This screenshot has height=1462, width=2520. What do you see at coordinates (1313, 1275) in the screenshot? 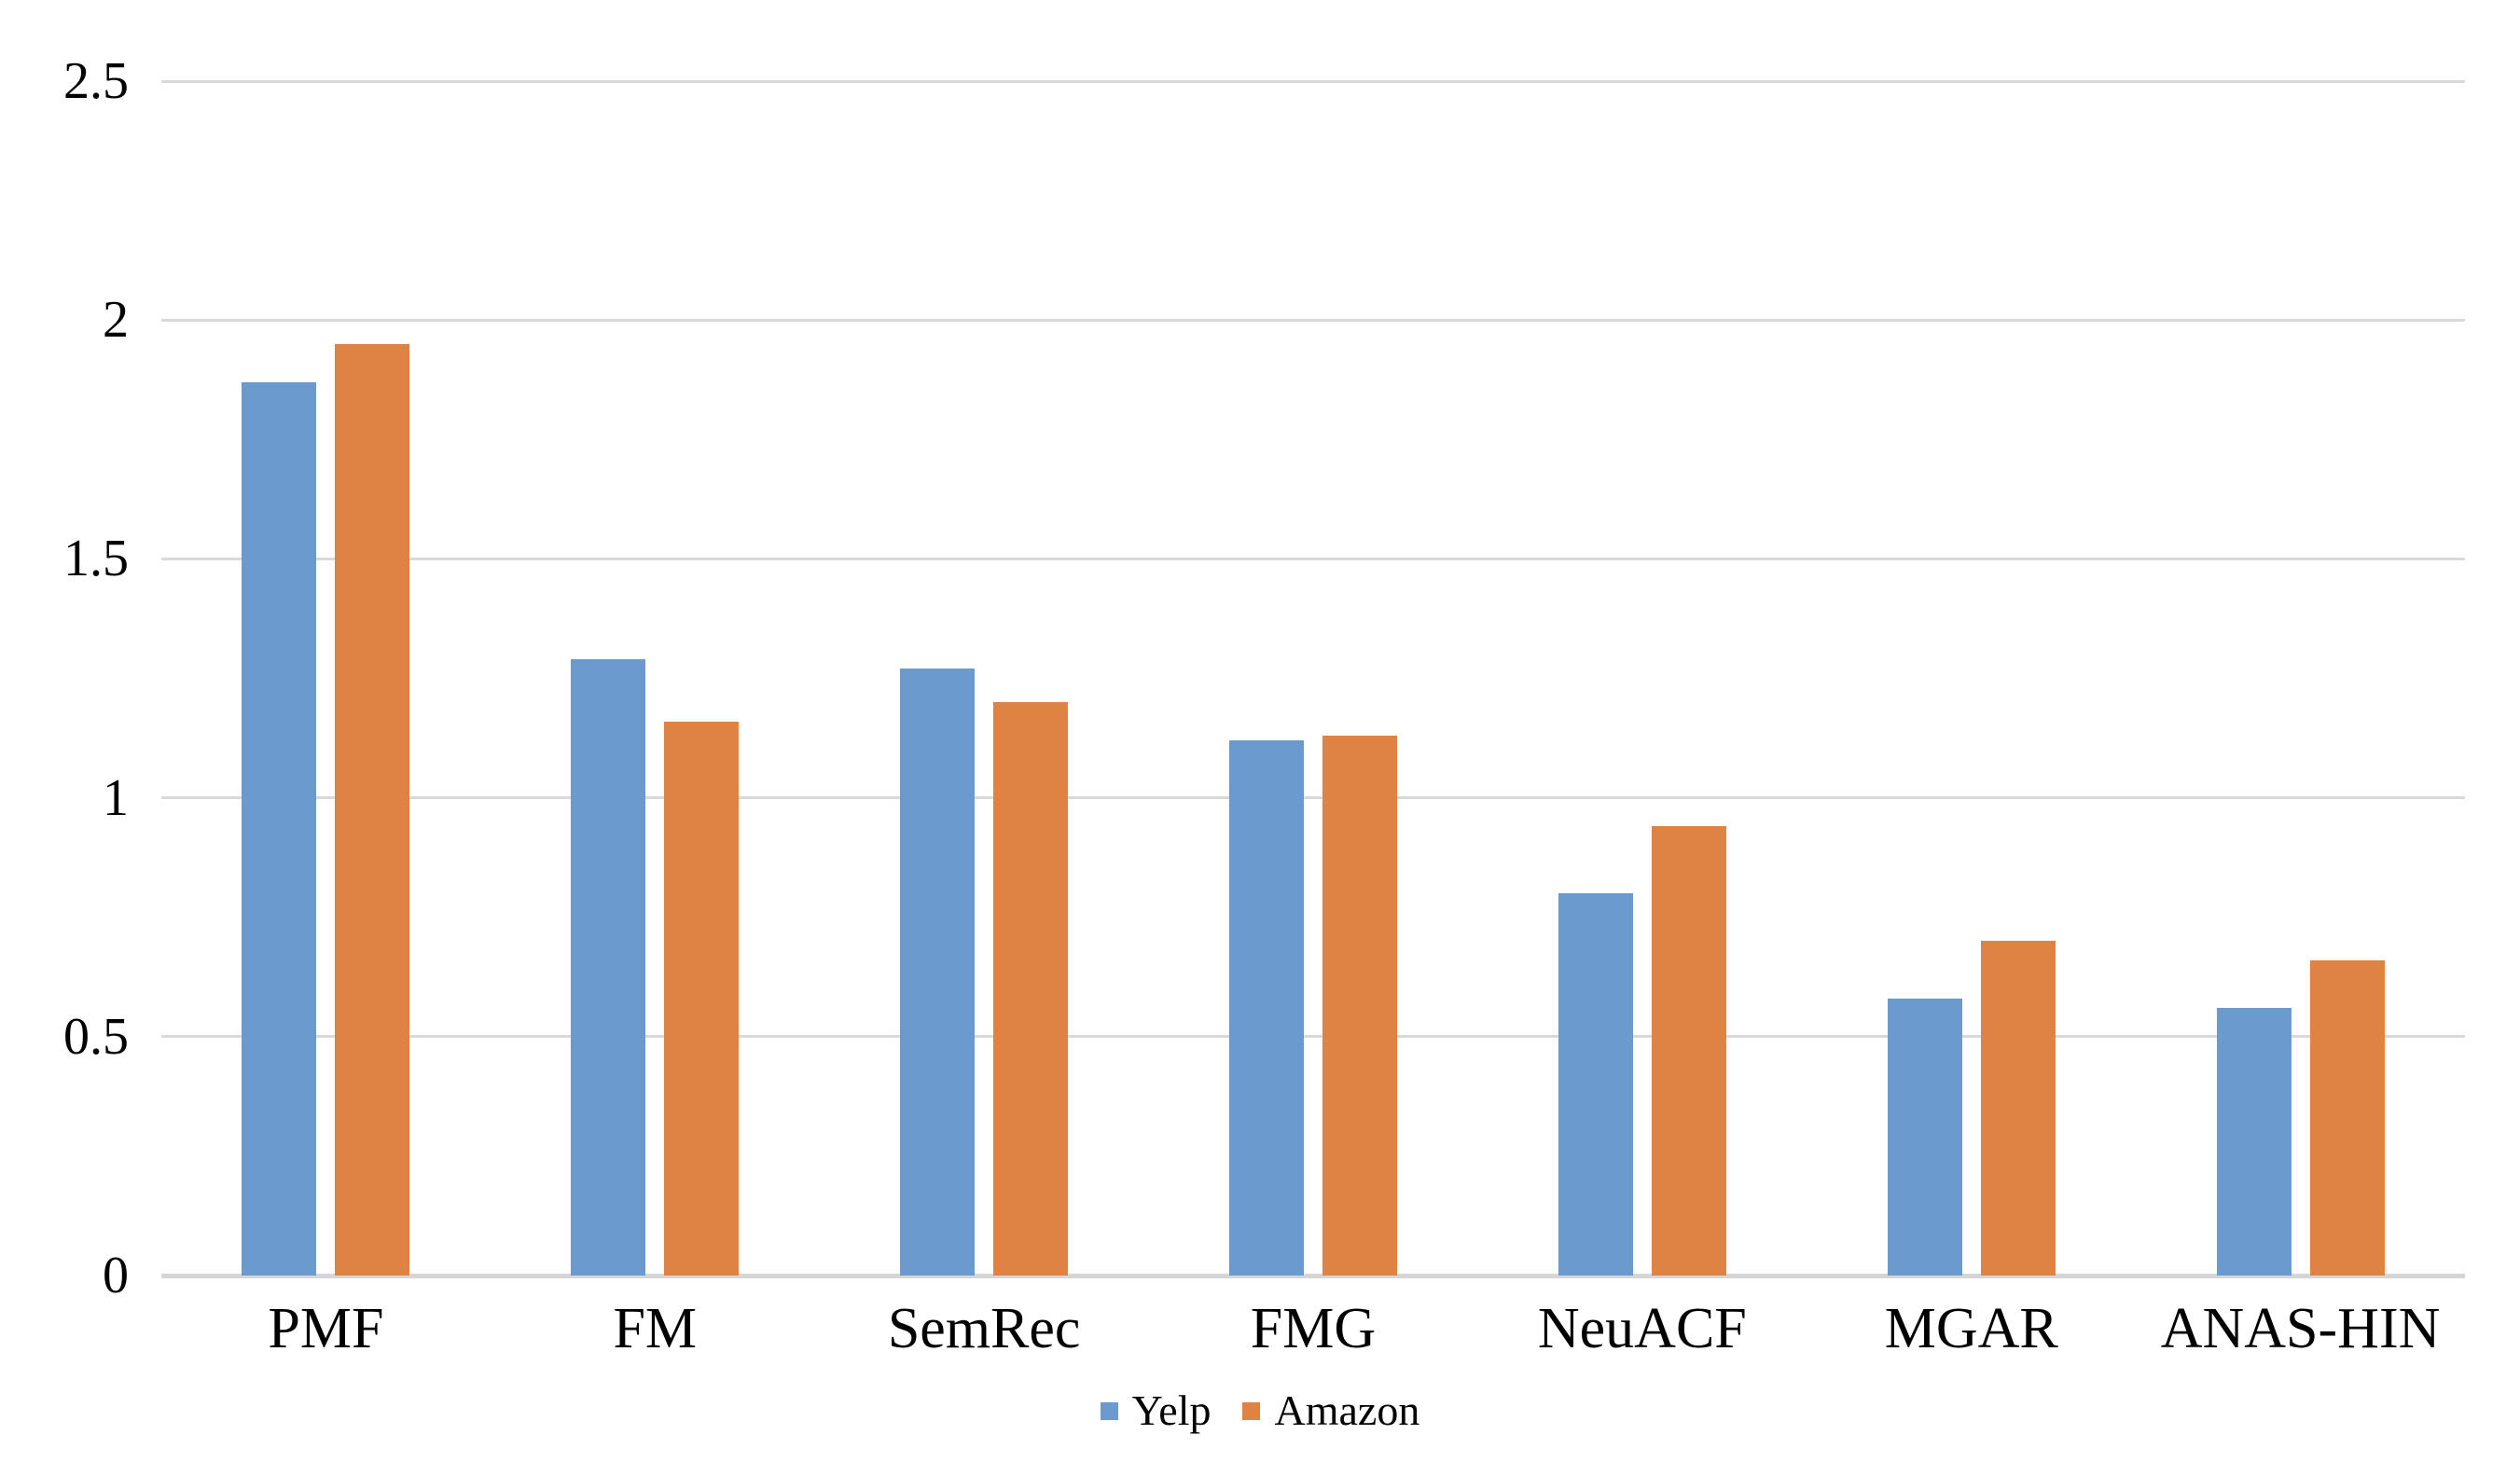
I see `x-axis-line` at bounding box center [1313, 1275].